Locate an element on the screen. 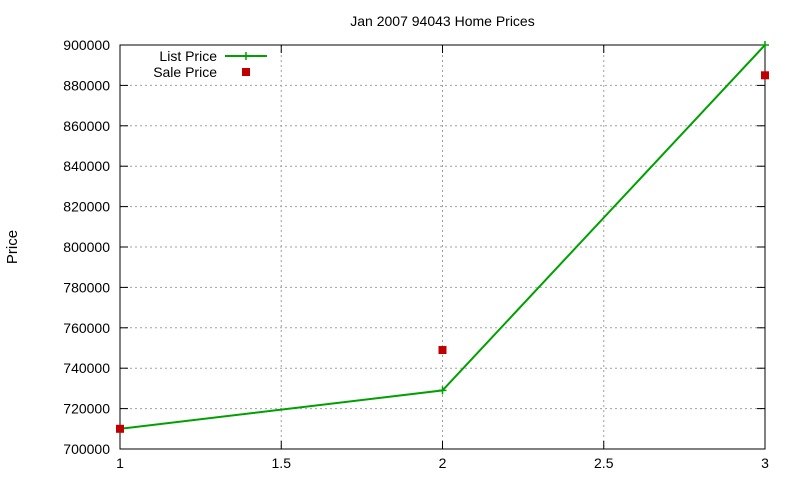  y-tick-label: 900000 is located at coordinates (86, 45).